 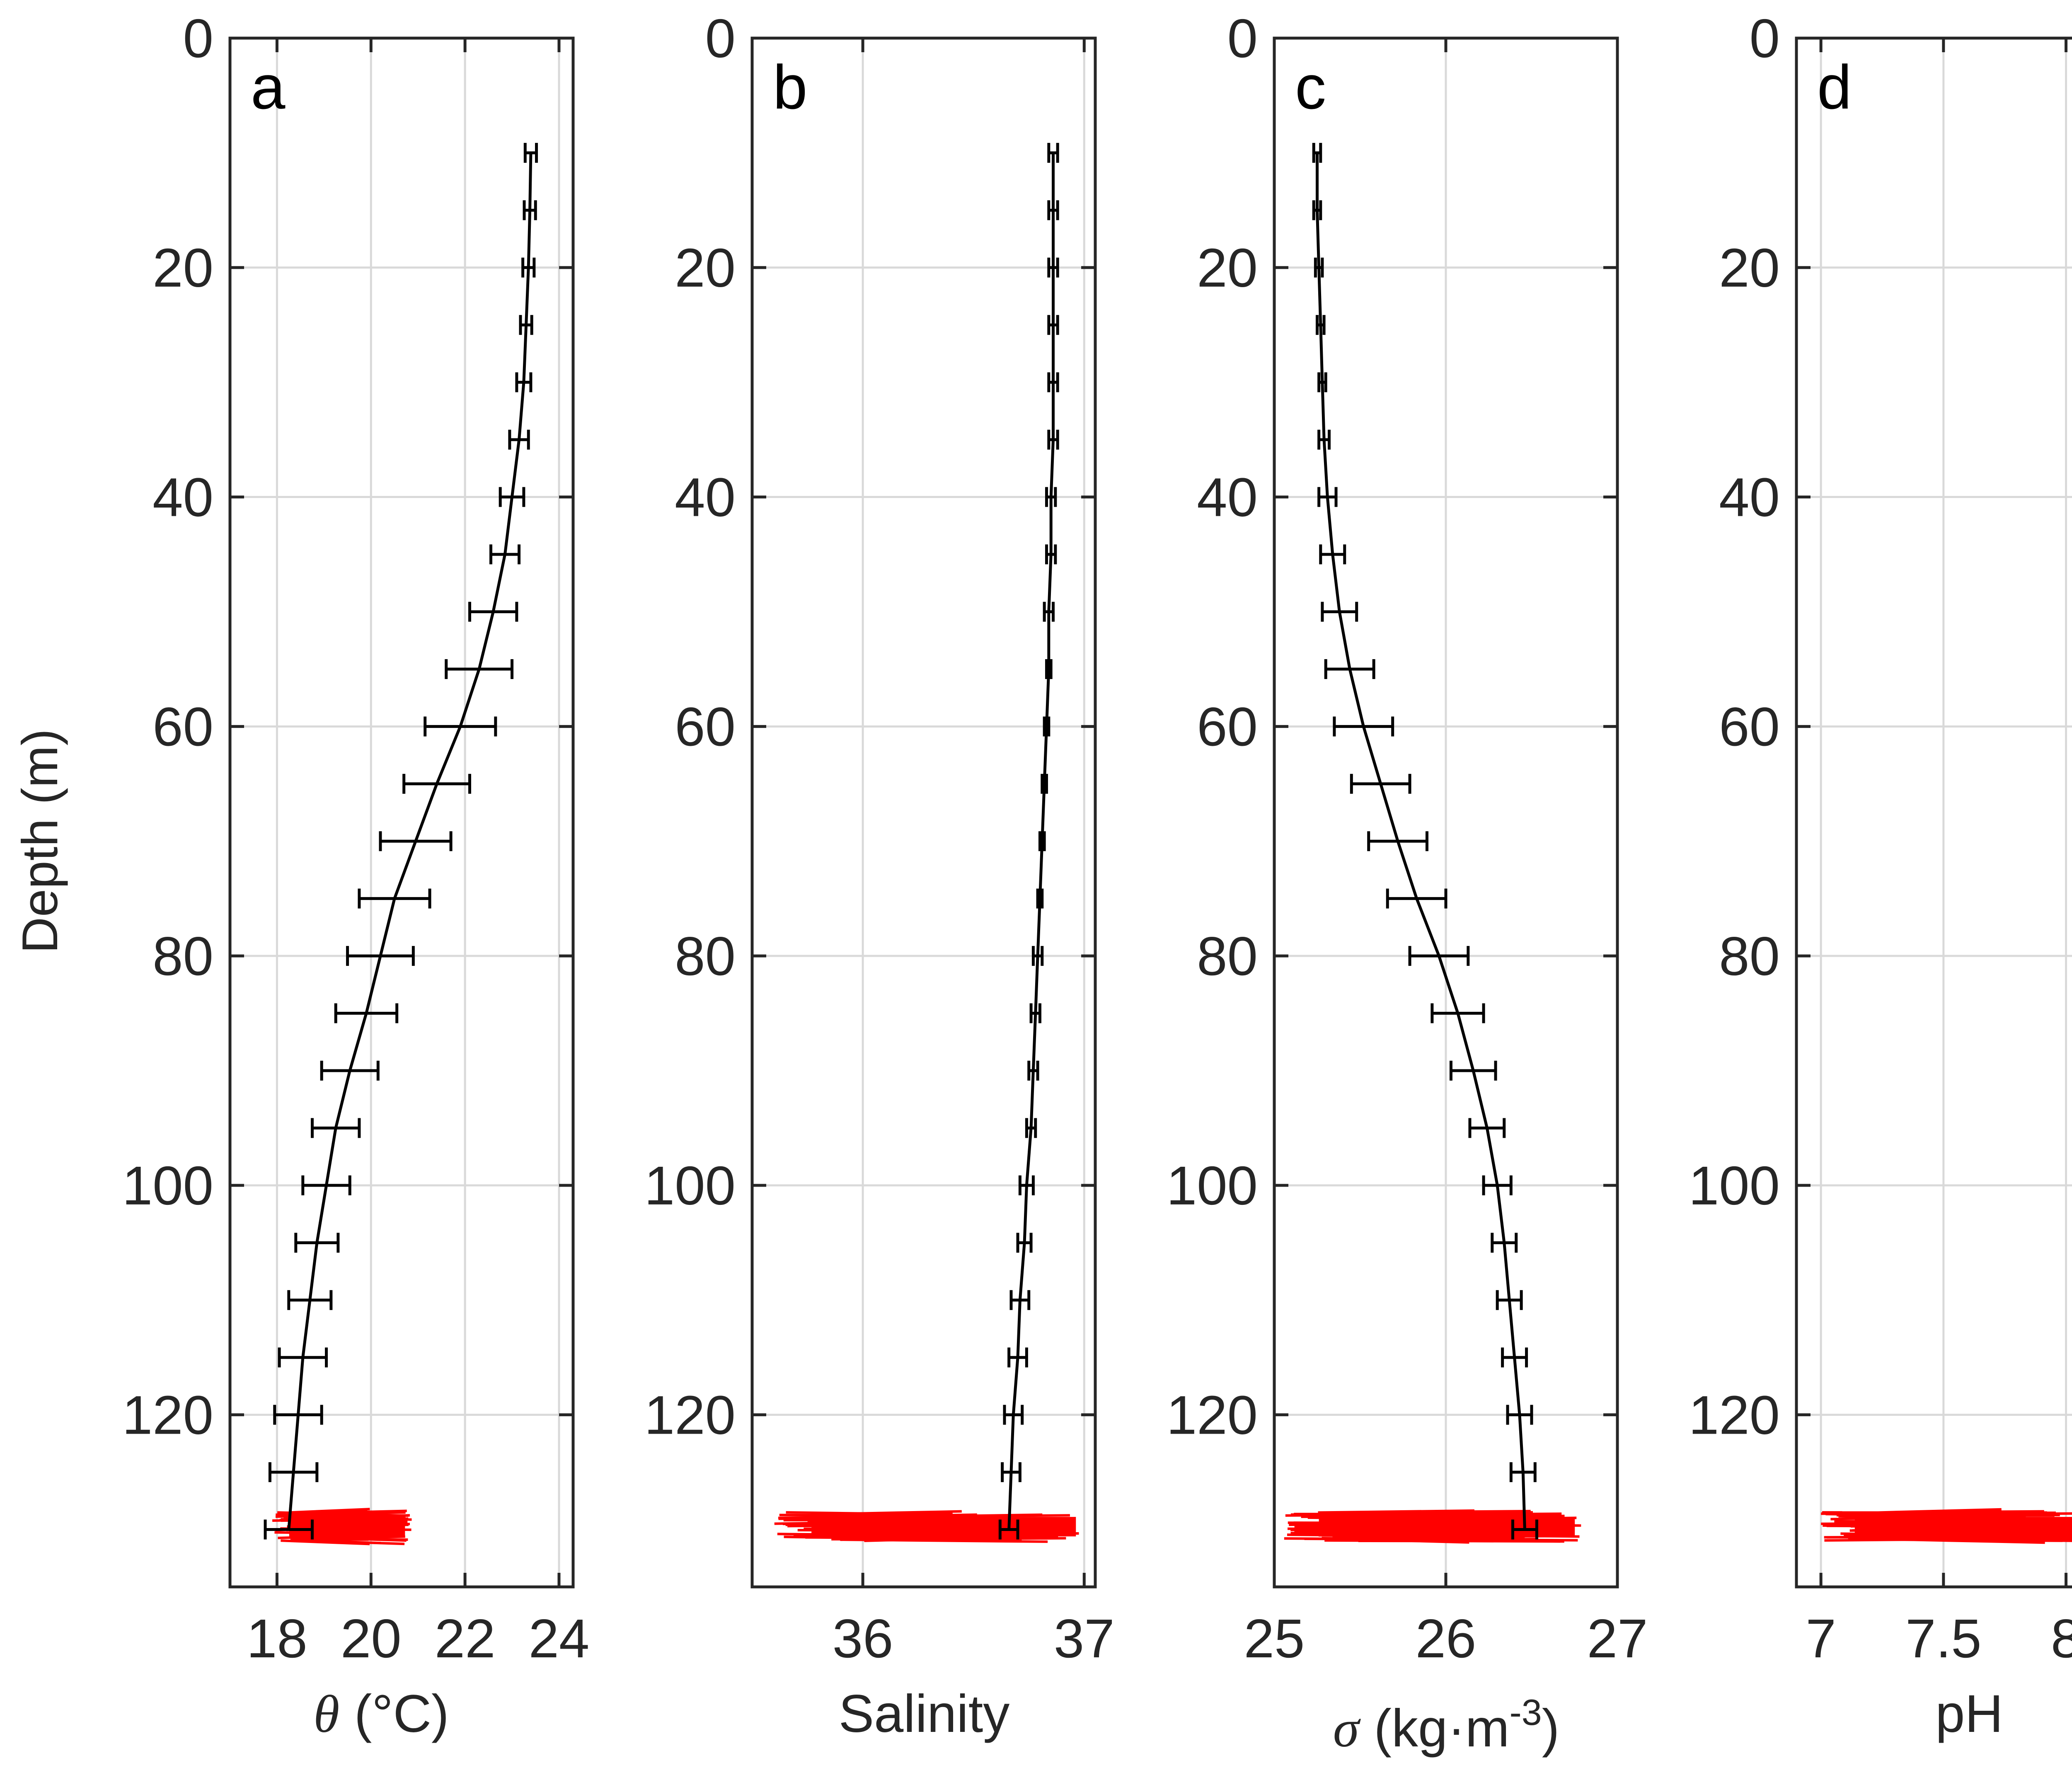 What do you see at coordinates (1310, 87) in the screenshot?
I see `panel-letter-c: c` at bounding box center [1310, 87].